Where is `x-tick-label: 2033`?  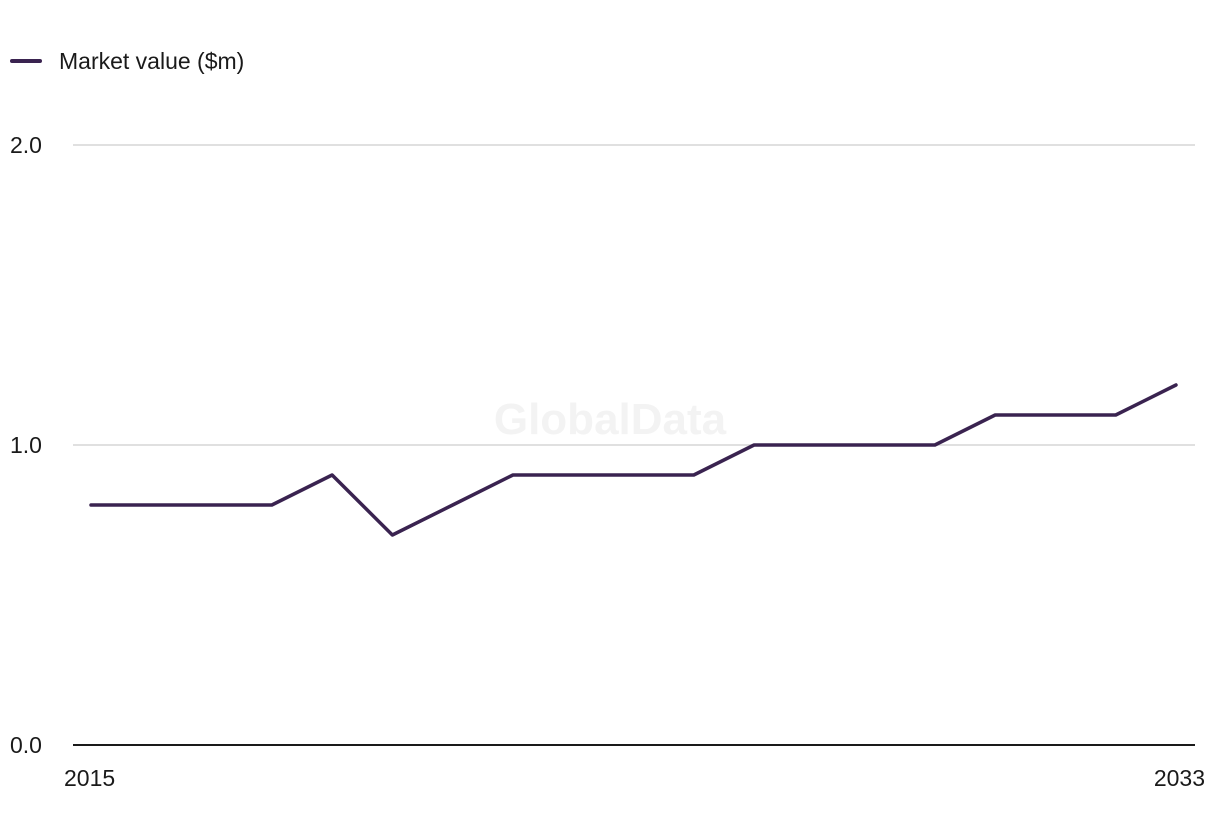
x-tick-label: 2033 is located at coordinates (1179, 778).